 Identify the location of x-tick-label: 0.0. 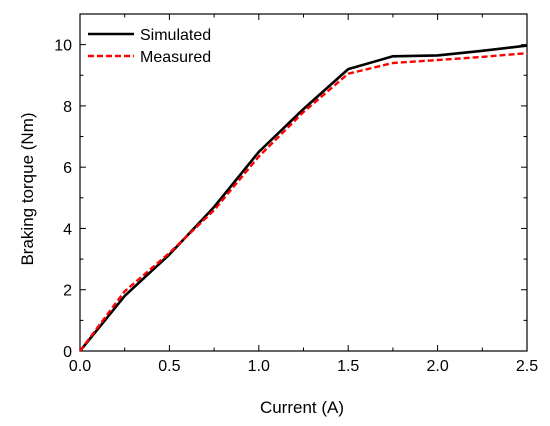
(80, 366).